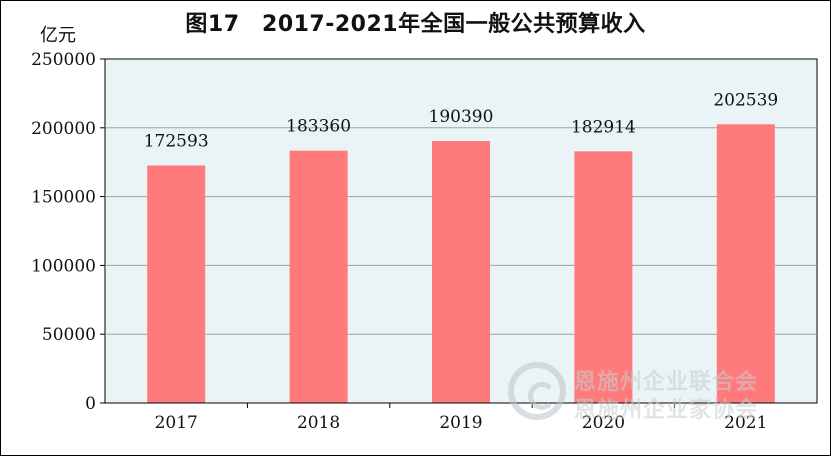  Describe the element at coordinates (318, 423) in the screenshot. I see `x-tick-label: 2018` at that location.